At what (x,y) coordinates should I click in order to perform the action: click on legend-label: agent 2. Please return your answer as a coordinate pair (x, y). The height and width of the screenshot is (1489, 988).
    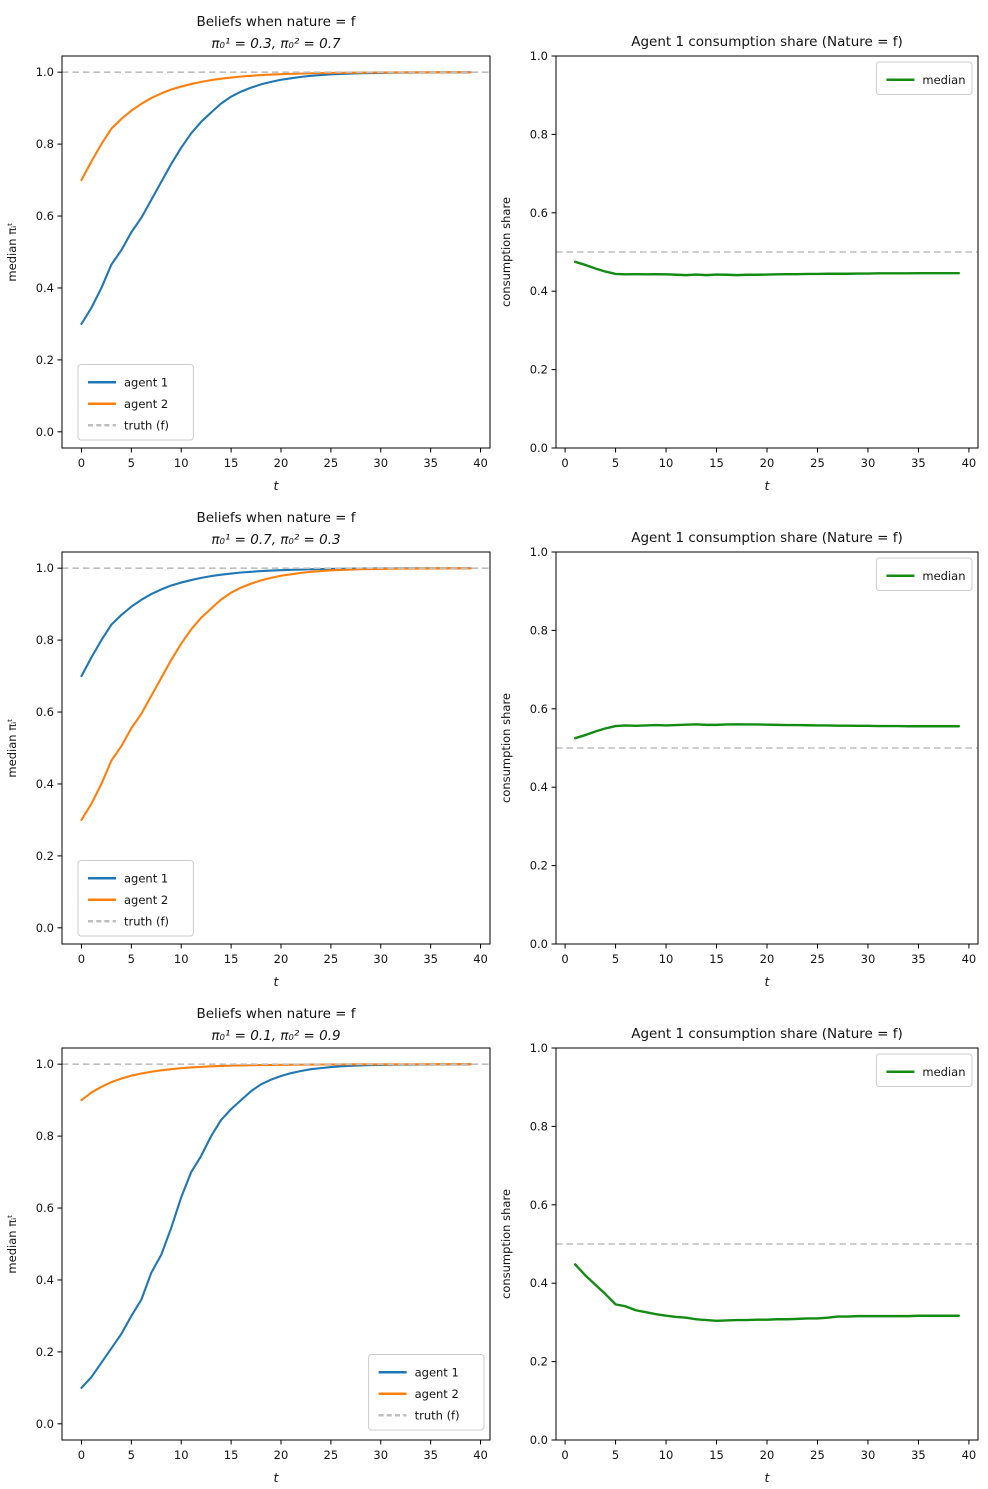
    Looking at the image, I should click on (437, 1394).